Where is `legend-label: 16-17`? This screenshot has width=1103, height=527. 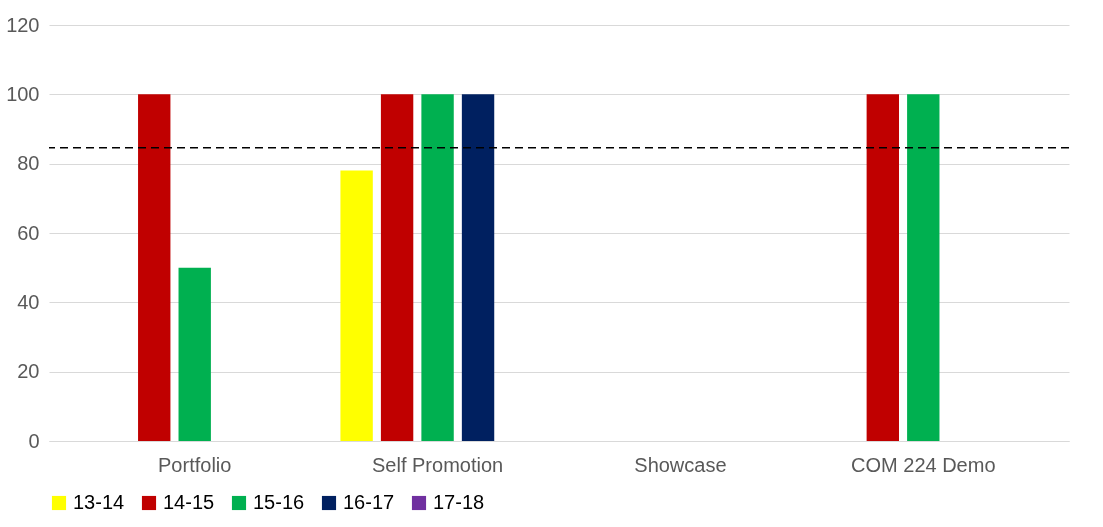 legend-label: 16-17 is located at coordinates (369, 502).